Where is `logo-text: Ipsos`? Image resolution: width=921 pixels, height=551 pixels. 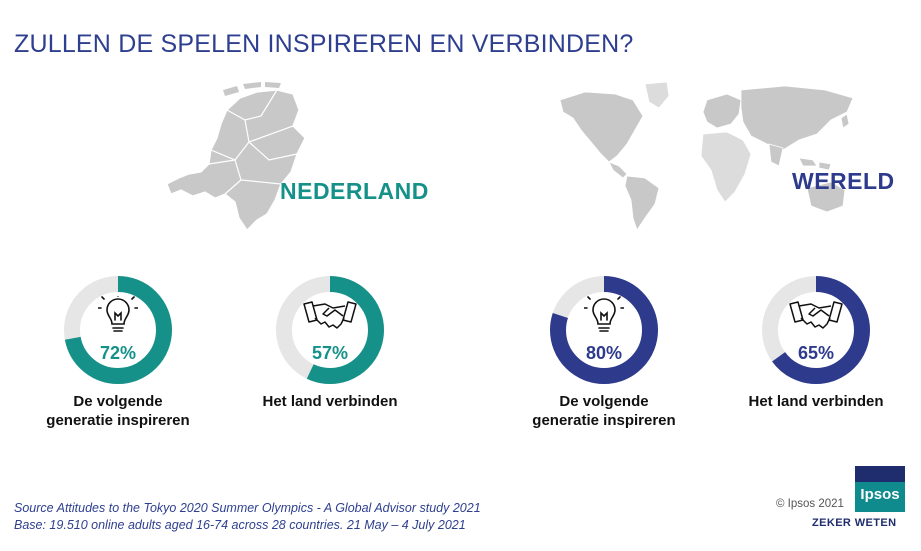
logo-text: Ipsos is located at coordinates (879, 494).